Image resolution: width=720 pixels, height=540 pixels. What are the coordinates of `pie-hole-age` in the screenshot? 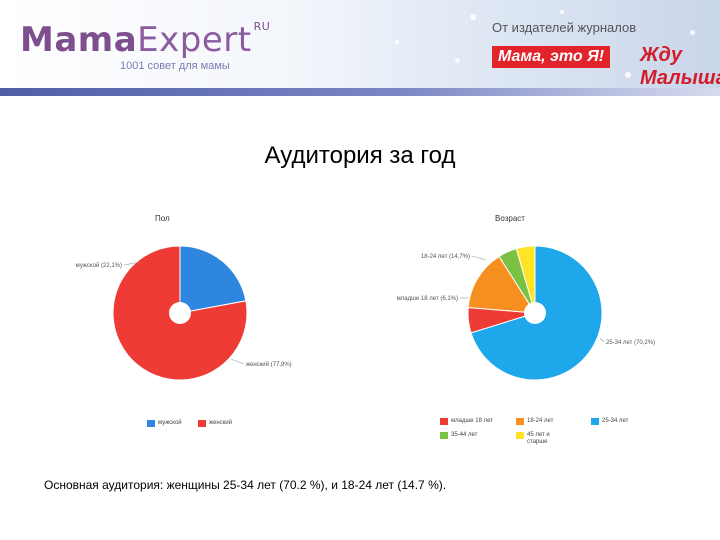 It's located at (535, 313).